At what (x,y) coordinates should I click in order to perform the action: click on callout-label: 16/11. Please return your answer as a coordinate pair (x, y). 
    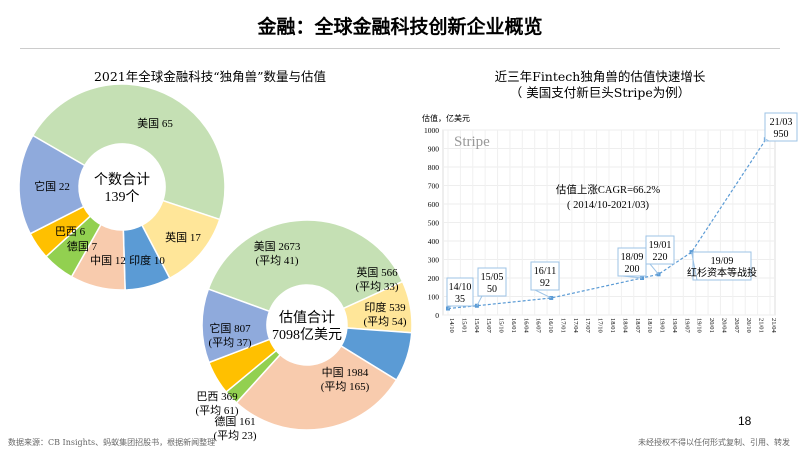
    Looking at the image, I should click on (545, 271).